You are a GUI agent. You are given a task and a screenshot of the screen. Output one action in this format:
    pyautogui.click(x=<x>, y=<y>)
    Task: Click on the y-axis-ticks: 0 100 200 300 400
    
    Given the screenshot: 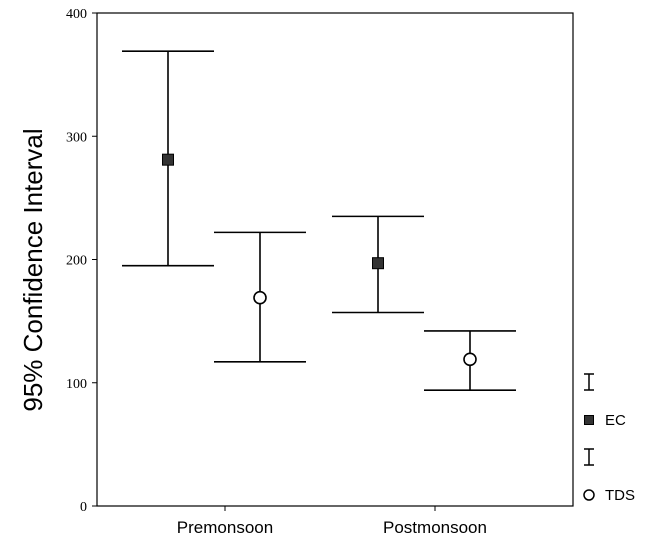 What is the action you would take?
    pyautogui.click(x=81, y=261)
    